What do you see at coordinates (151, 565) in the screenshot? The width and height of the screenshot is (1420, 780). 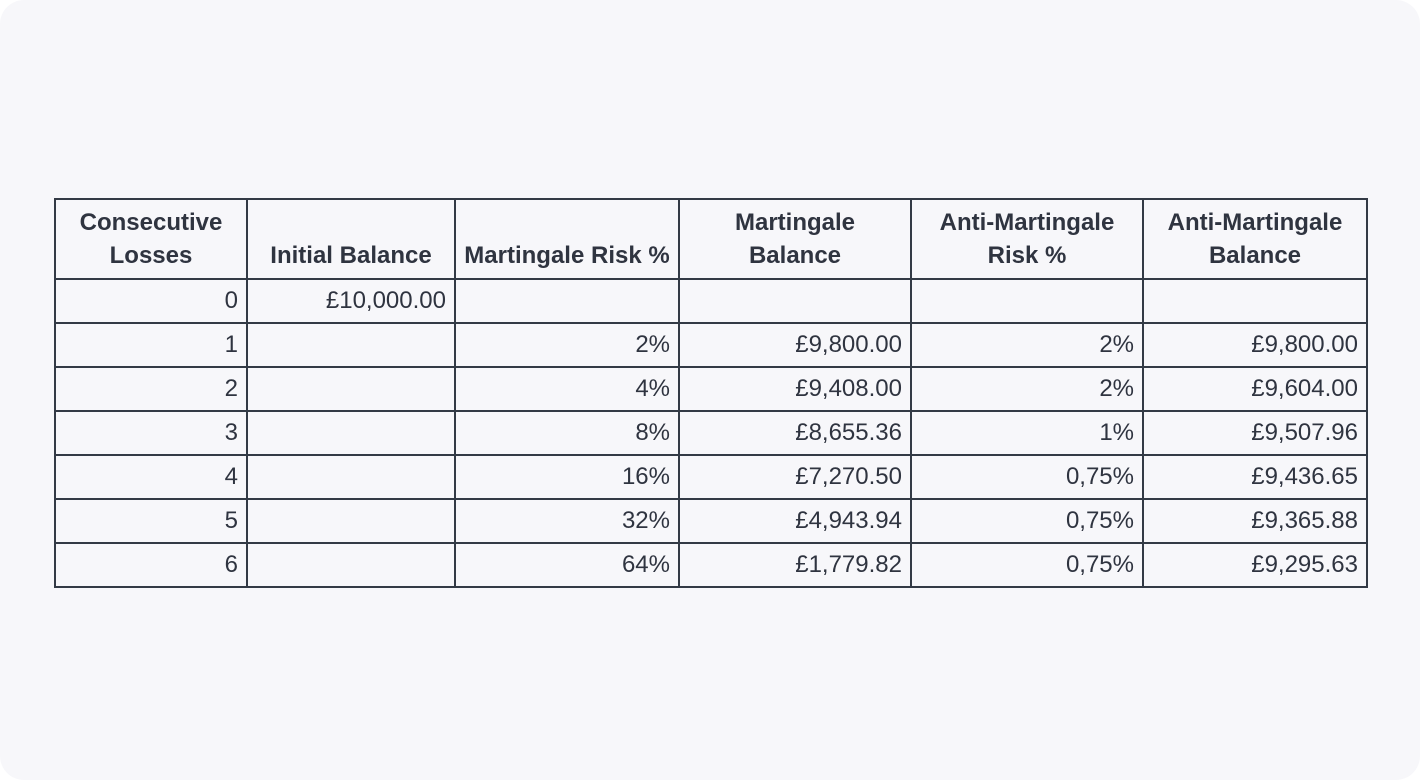 I see `table-cell: 6` at bounding box center [151, 565].